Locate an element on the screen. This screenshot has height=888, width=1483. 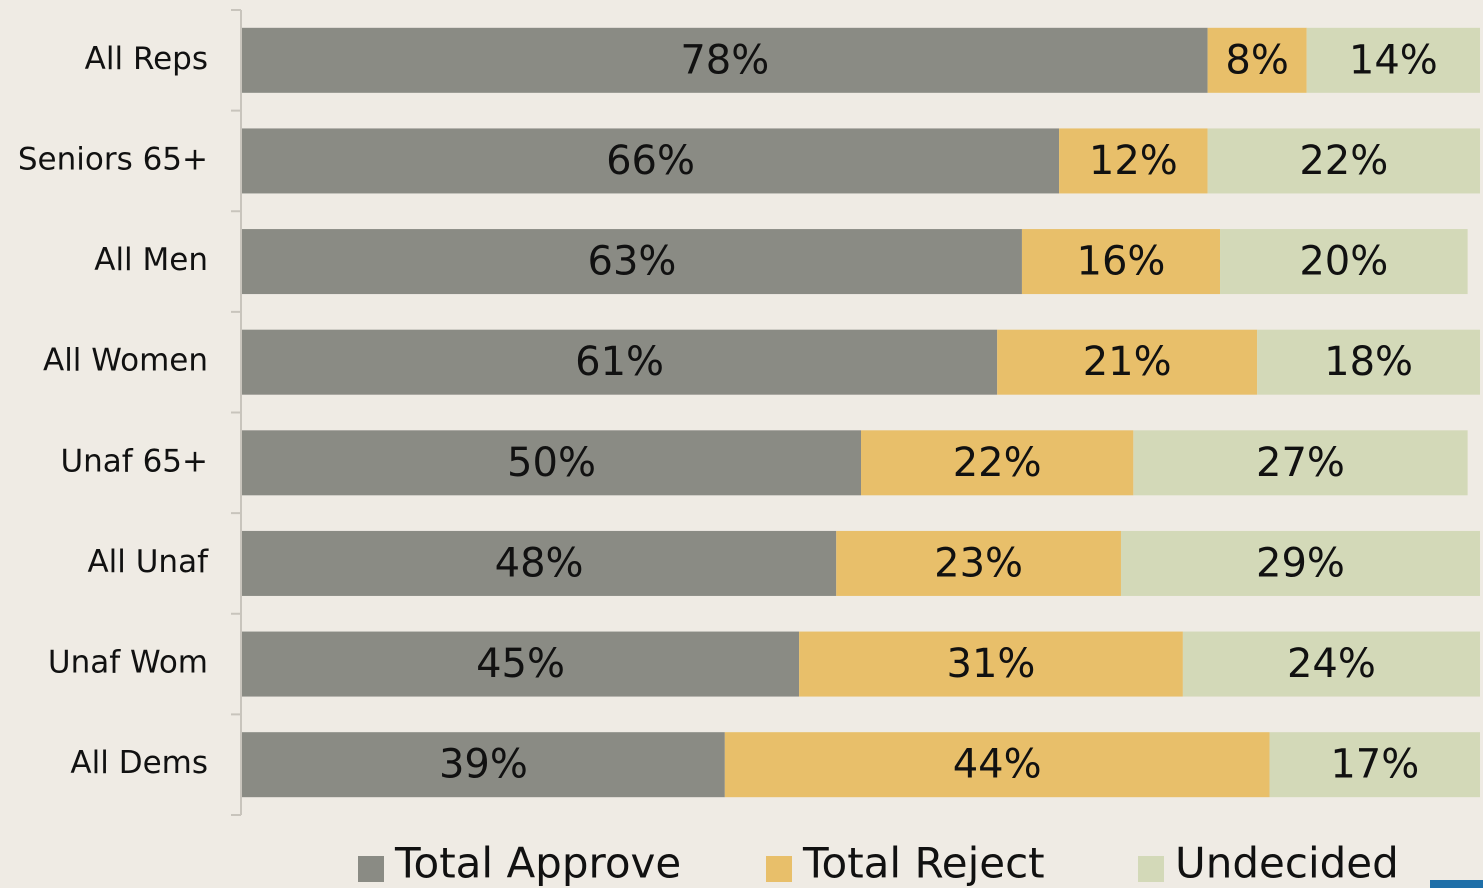
y-tick-label: Seniors 65+ is located at coordinates (113, 159).